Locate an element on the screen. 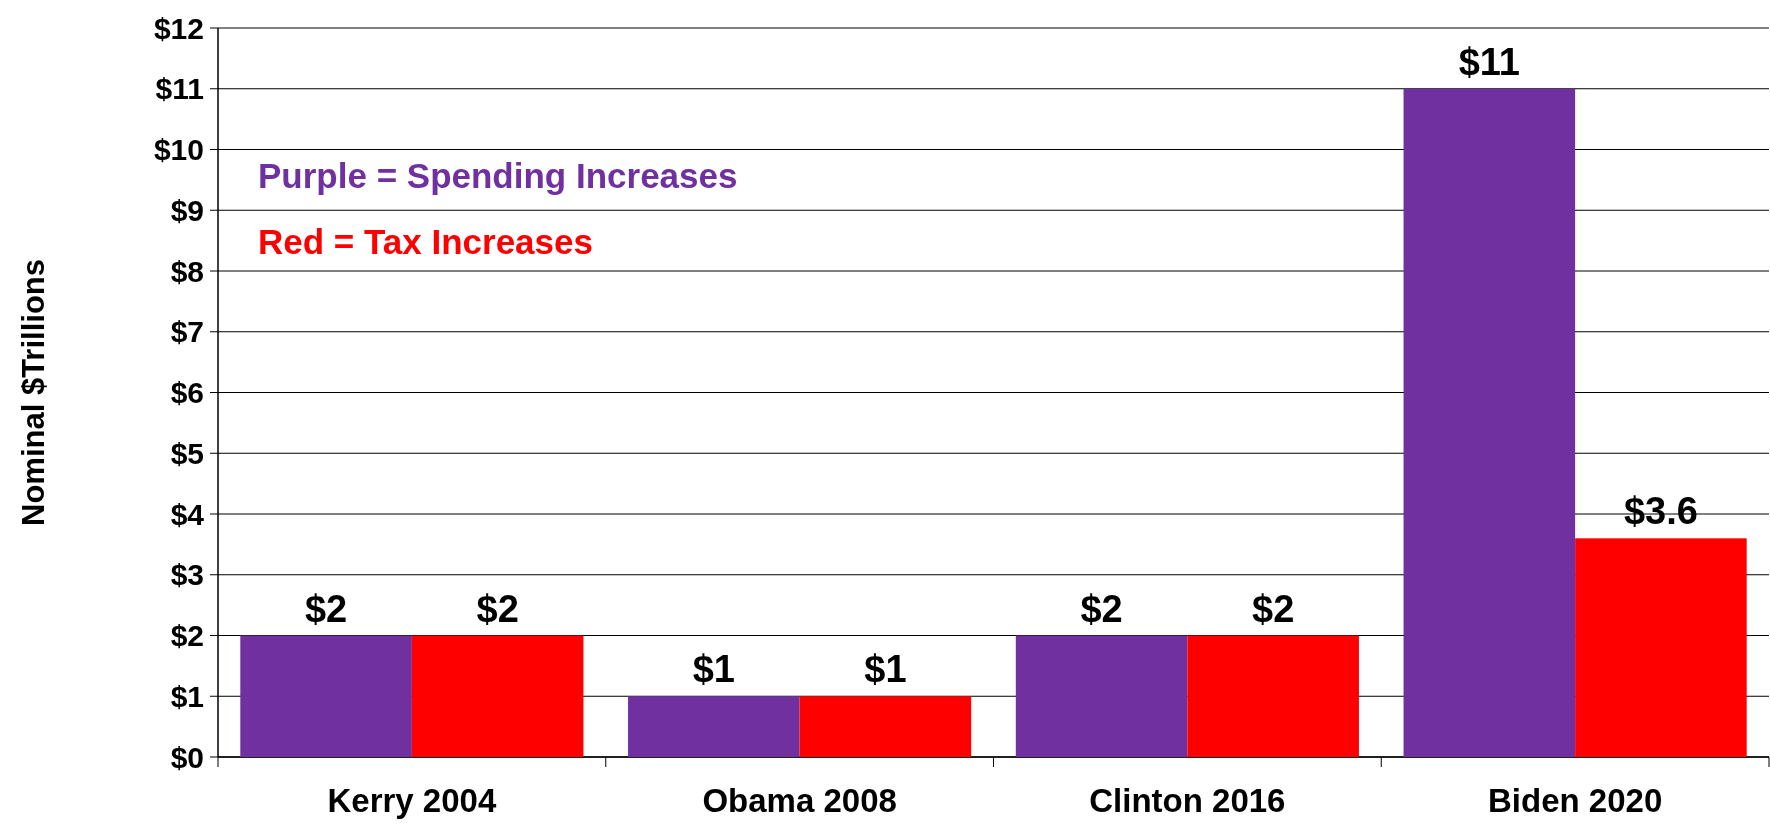 The image size is (1770, 829). y-tick-label: $4 is located at coordinates (187, 514).